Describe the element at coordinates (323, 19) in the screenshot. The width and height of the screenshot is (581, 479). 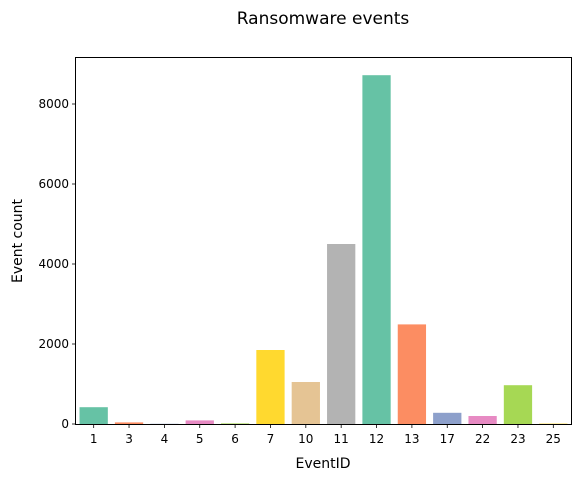
I see `chart-title: Ransomware events` at that location.